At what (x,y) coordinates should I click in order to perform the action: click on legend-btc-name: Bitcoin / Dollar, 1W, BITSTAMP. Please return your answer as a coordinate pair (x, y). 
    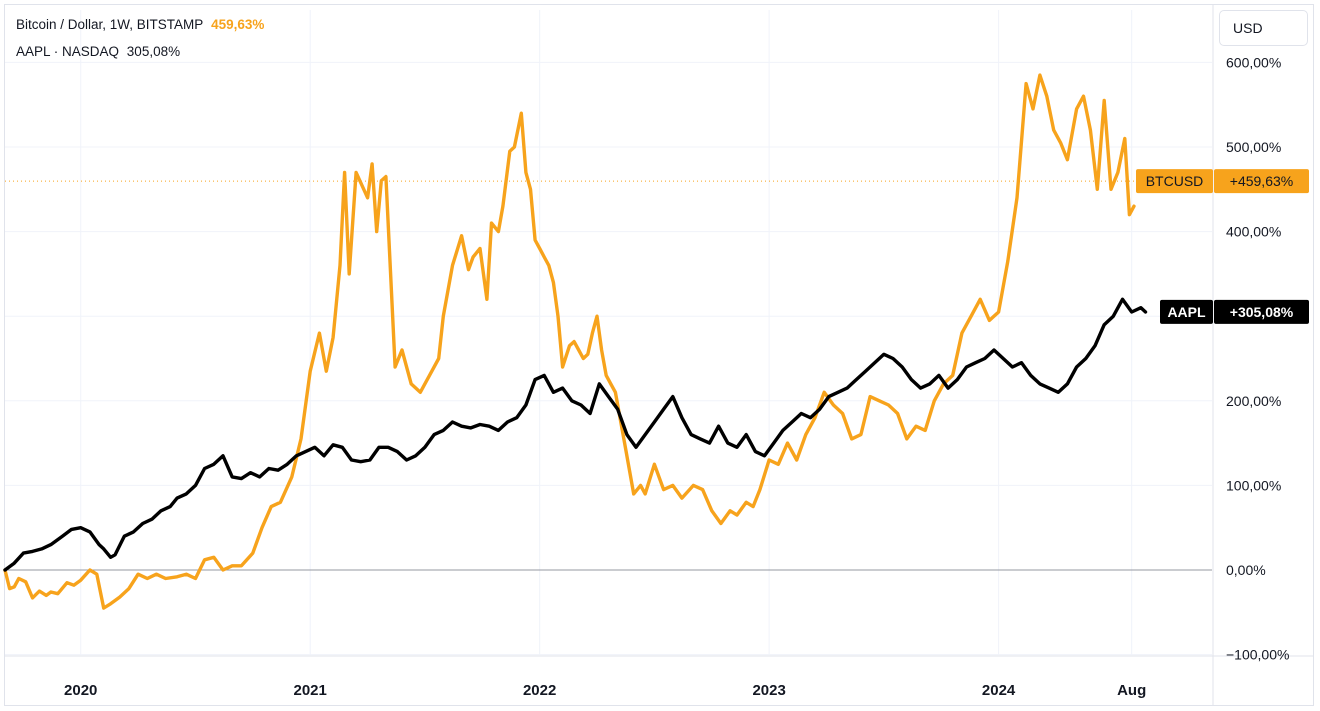
    Looking at the image, I should click on (110, 24).